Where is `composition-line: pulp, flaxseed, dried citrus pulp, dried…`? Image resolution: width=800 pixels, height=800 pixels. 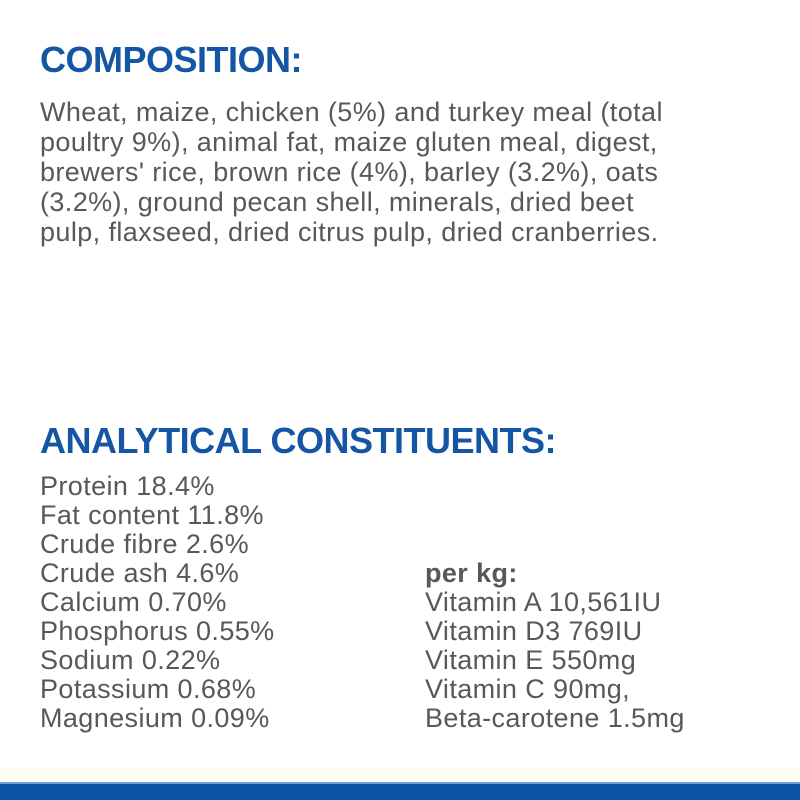
composition-line: pulp, flaxseed, dried citrus pulp, dried… is located at coordinates (349, 232).